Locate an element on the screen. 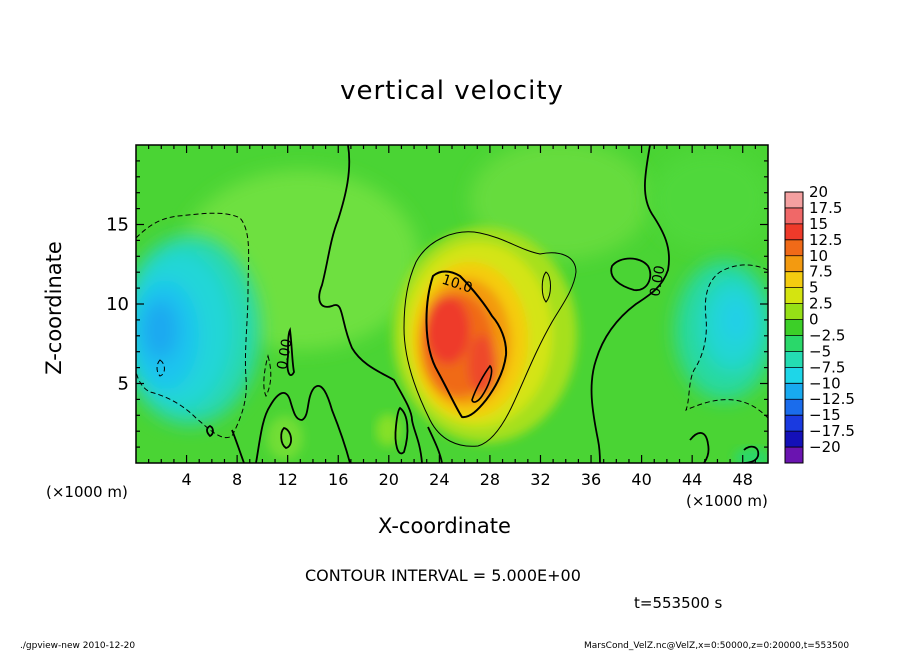  colorbar is located at coordinates (794, 327).